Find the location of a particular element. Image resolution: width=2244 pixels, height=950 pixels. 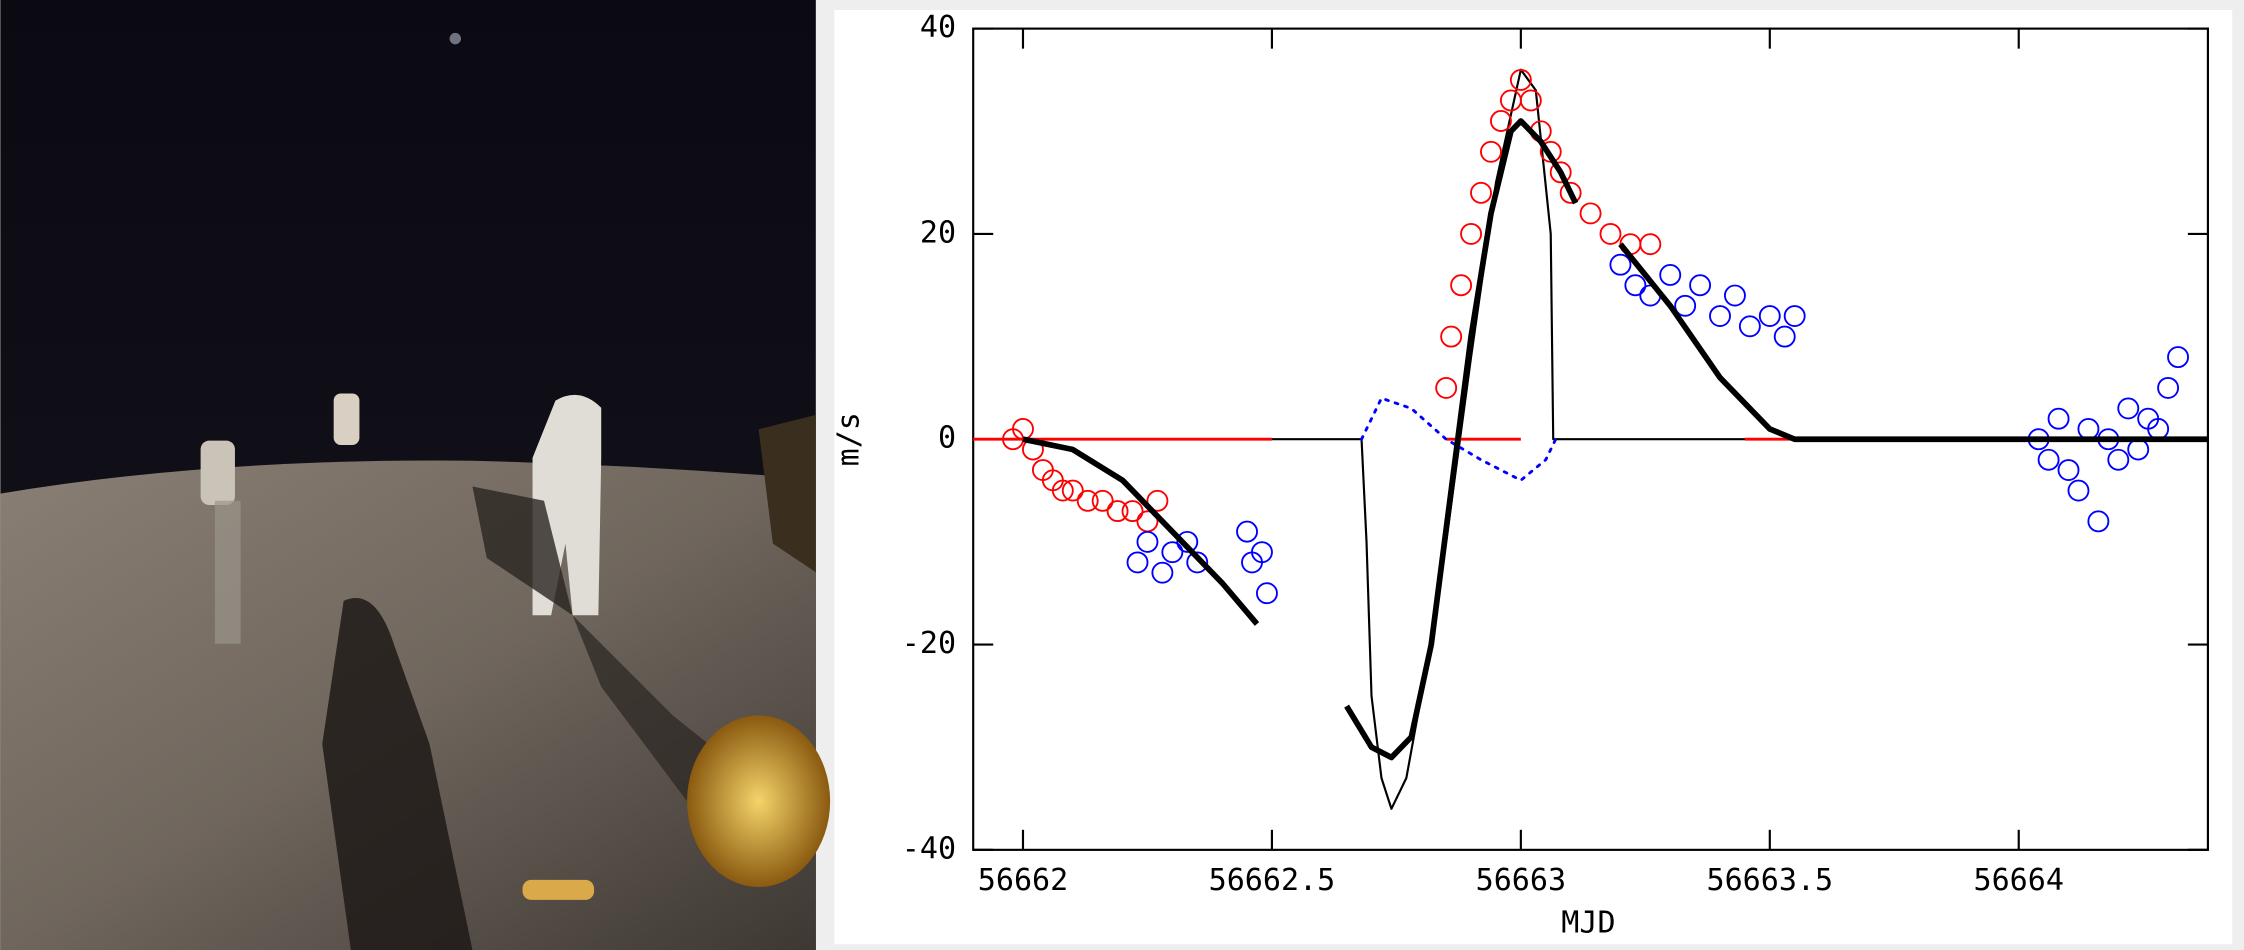

y-axis-label: m/s is located at coordinates (849, 439).